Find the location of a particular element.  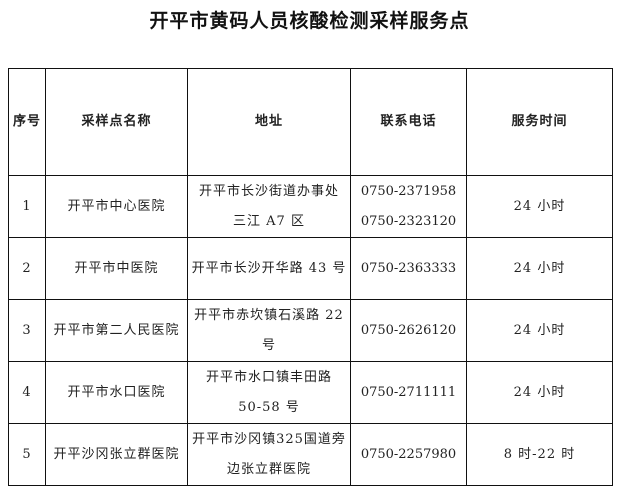

address-line: 开平市长沙街道办事处 is located at coordinates (268, 191).